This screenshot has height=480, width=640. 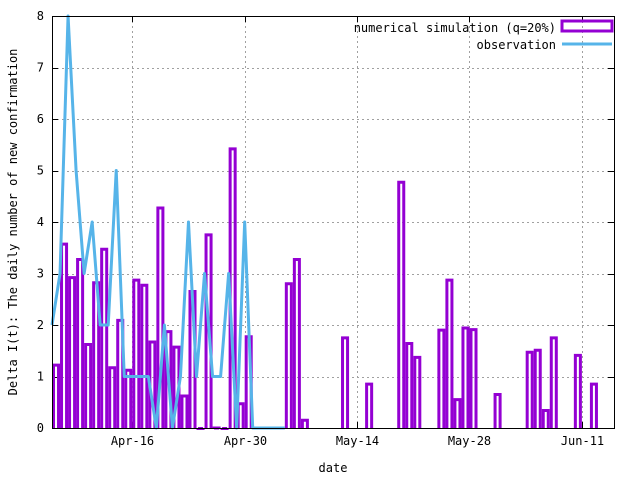 I want to click on y-tick-label: 8, so click(x=40, y=16).